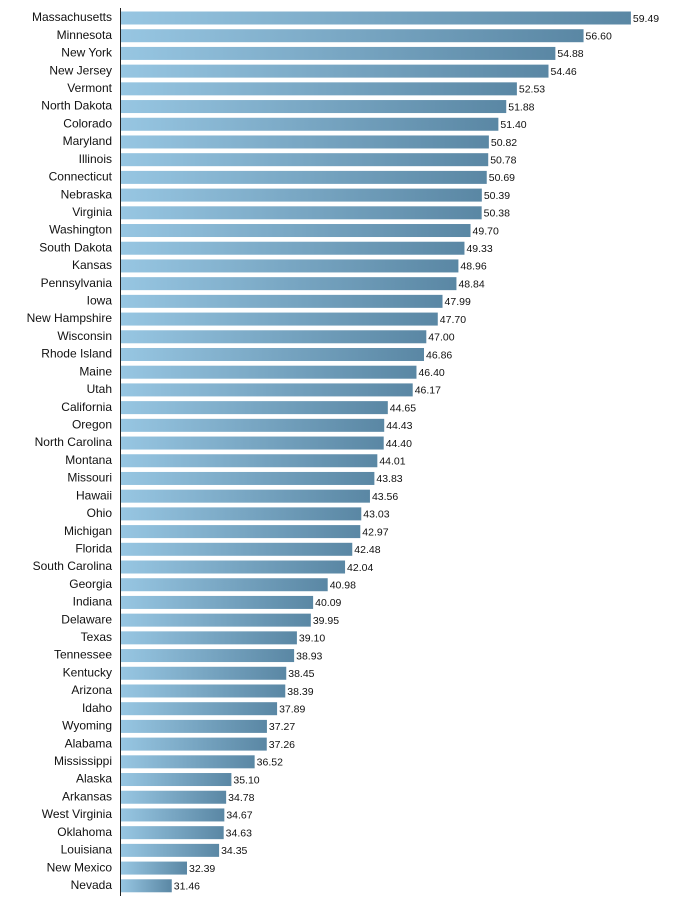 The width and height of the screenshot is (695, 900). What do you see at coordinates (513, 125) in the screenshot?
I see `value-label: 51.40` at bounding box center [513, 125].